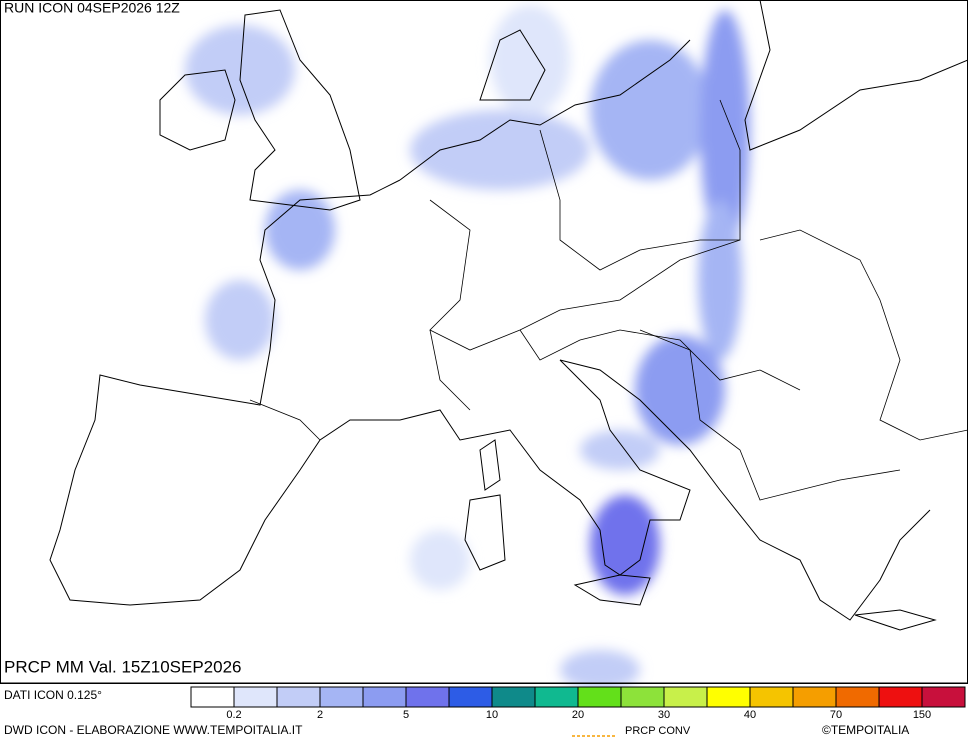 This screenshot has width=968, height=745. Describe the element at coordinates (922, 715) in the screenshot. I see `legend-label: 150` at that location.